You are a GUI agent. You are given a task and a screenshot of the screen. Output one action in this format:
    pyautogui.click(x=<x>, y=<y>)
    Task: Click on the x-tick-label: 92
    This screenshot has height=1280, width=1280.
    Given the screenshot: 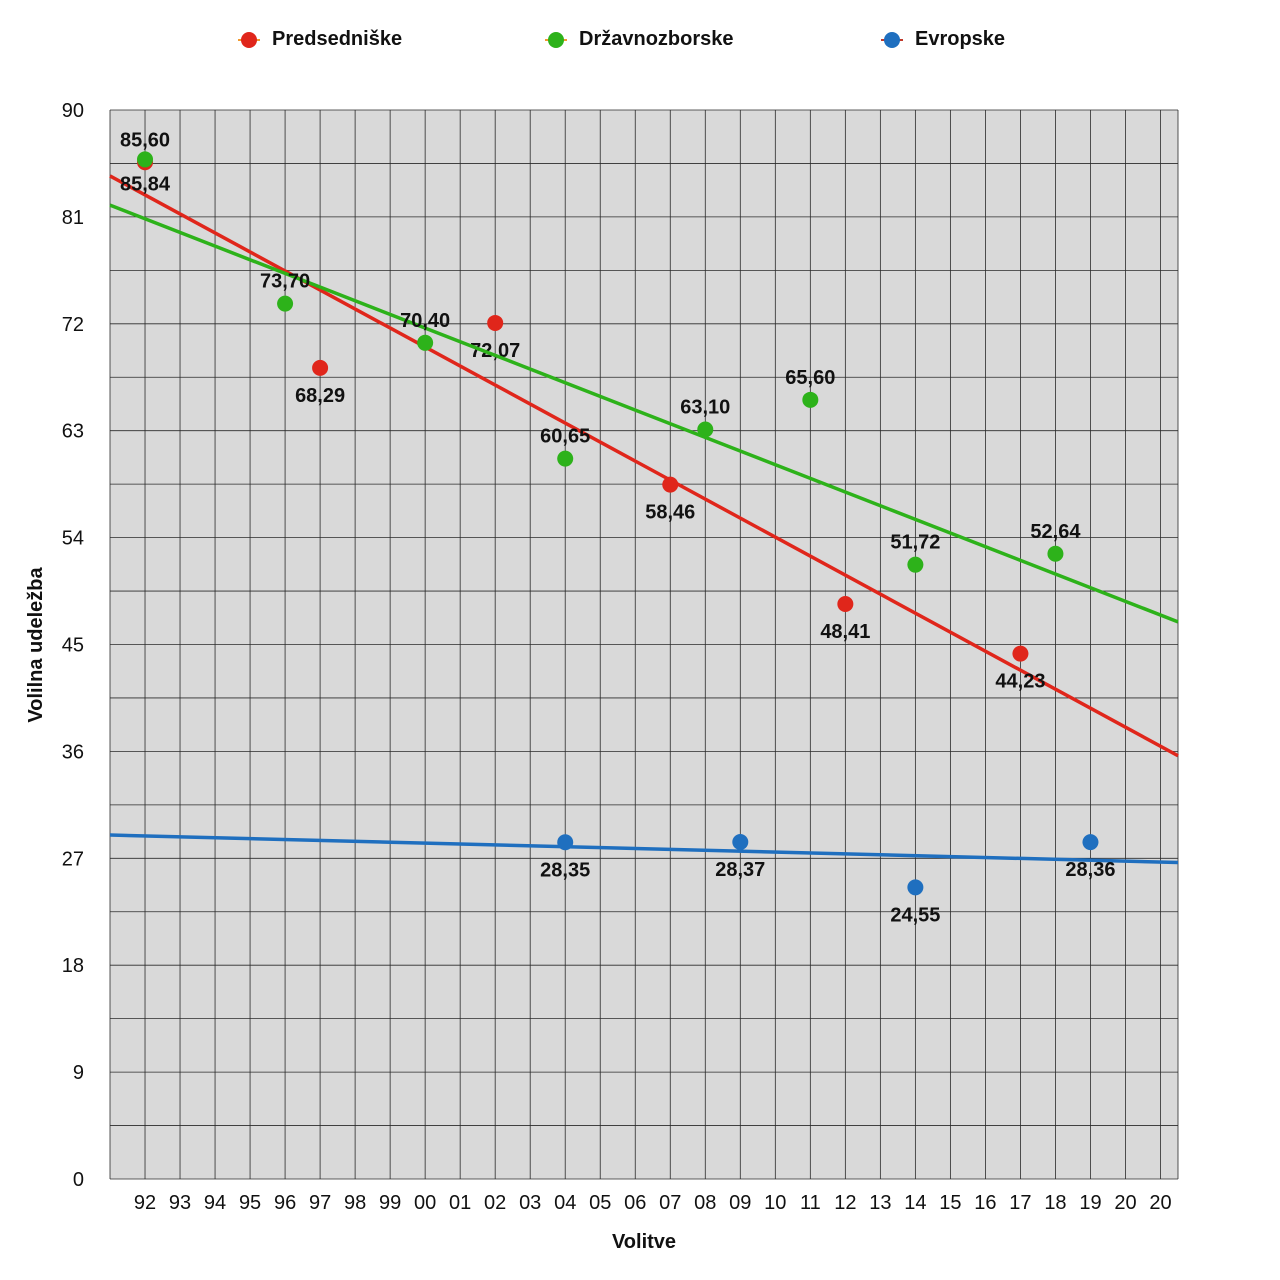 What is the action you would take?
    pyautogui.click(x=145, y=1203)
    